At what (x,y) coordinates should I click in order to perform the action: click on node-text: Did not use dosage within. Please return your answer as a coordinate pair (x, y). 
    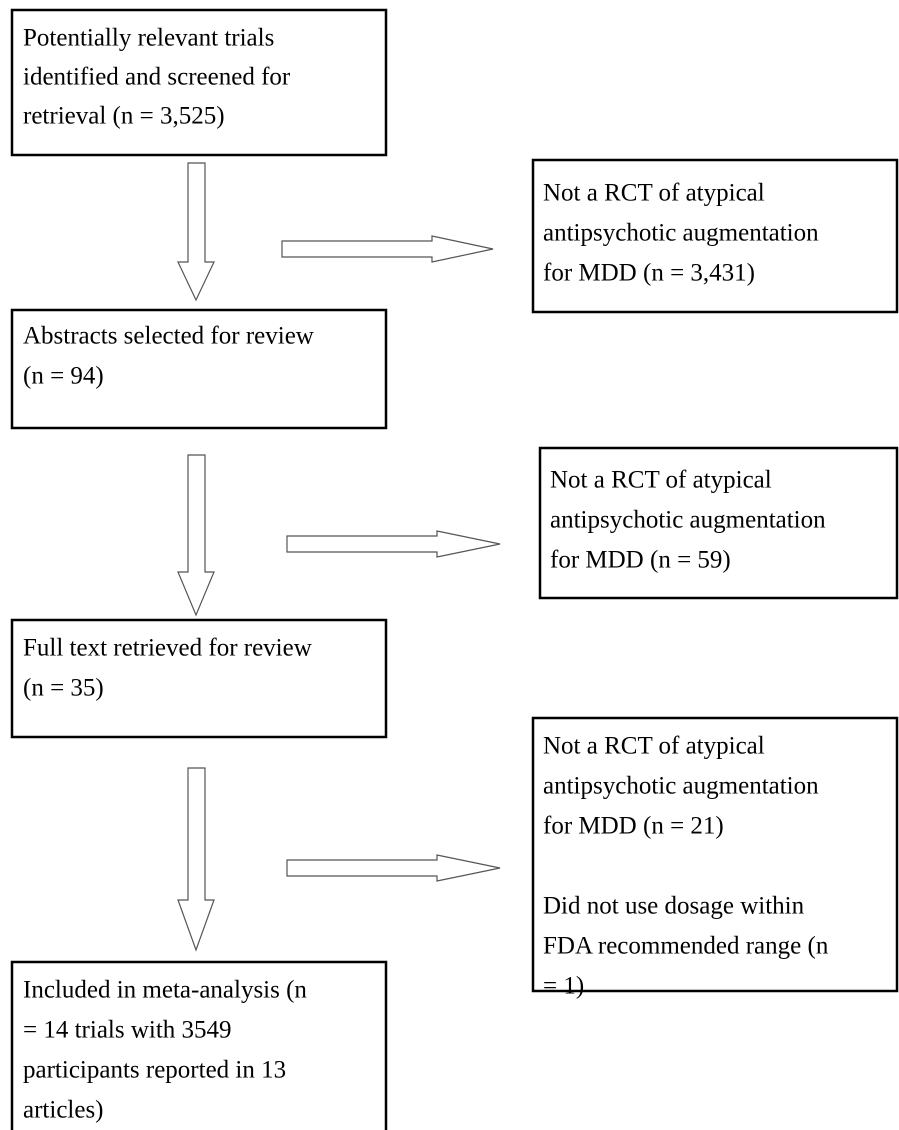
    Looking at the image, I should click on (674, 906).